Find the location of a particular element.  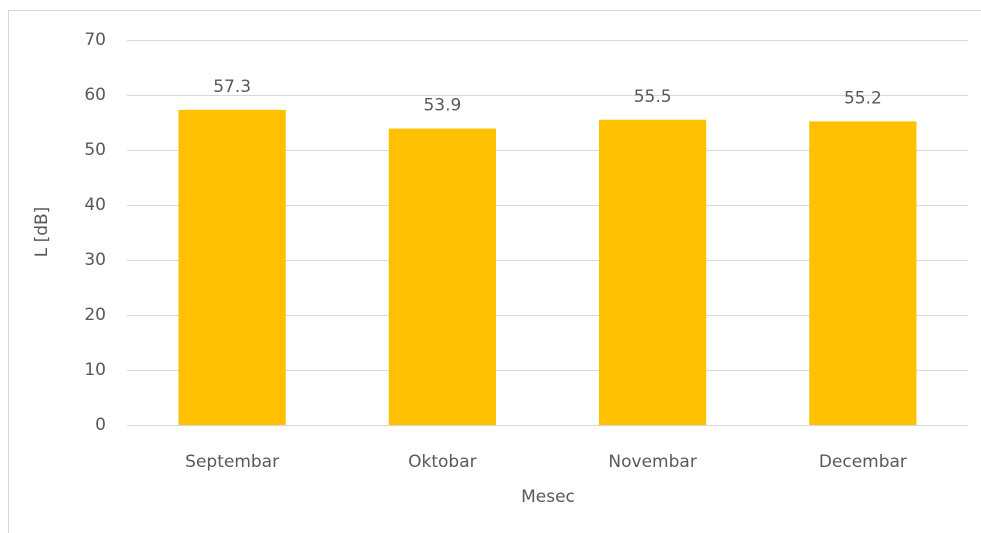

x-tick-label: Decembar is located at coordinates (863, 462).